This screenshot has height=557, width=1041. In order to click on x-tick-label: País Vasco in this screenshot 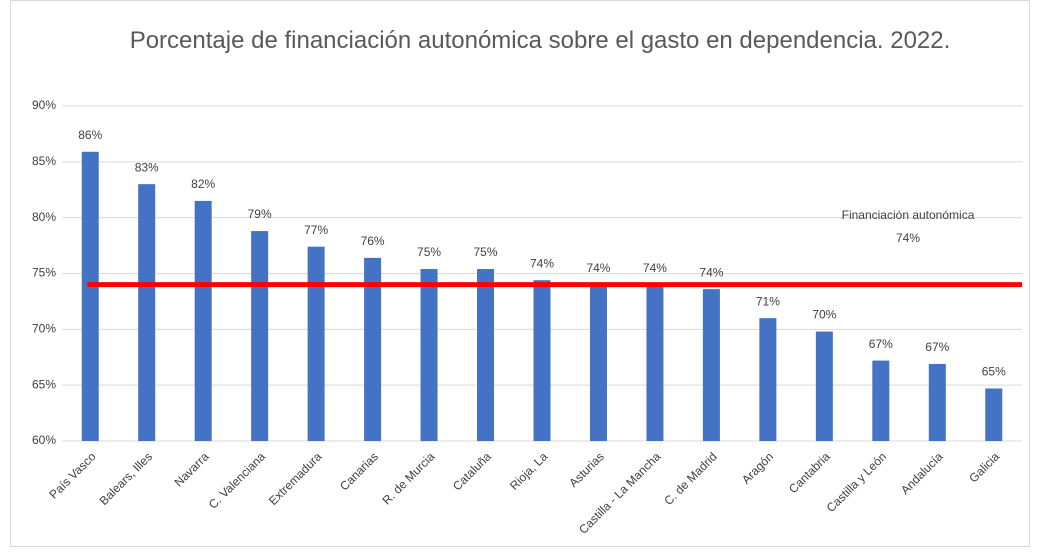, I will do `click(72, 475)`.